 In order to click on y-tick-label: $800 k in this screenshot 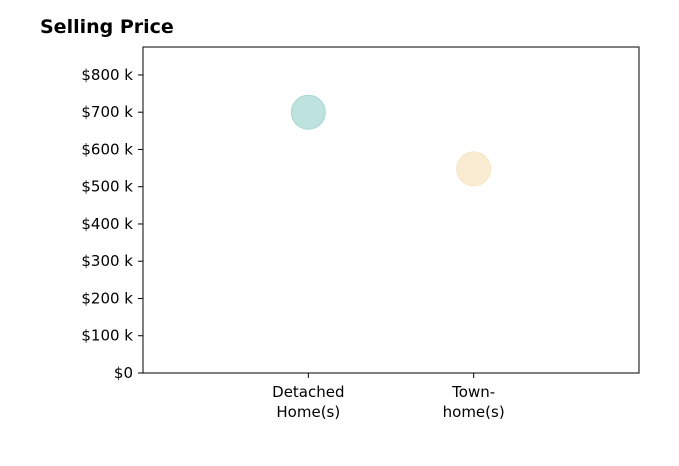, I will do `click(107, 75)`.